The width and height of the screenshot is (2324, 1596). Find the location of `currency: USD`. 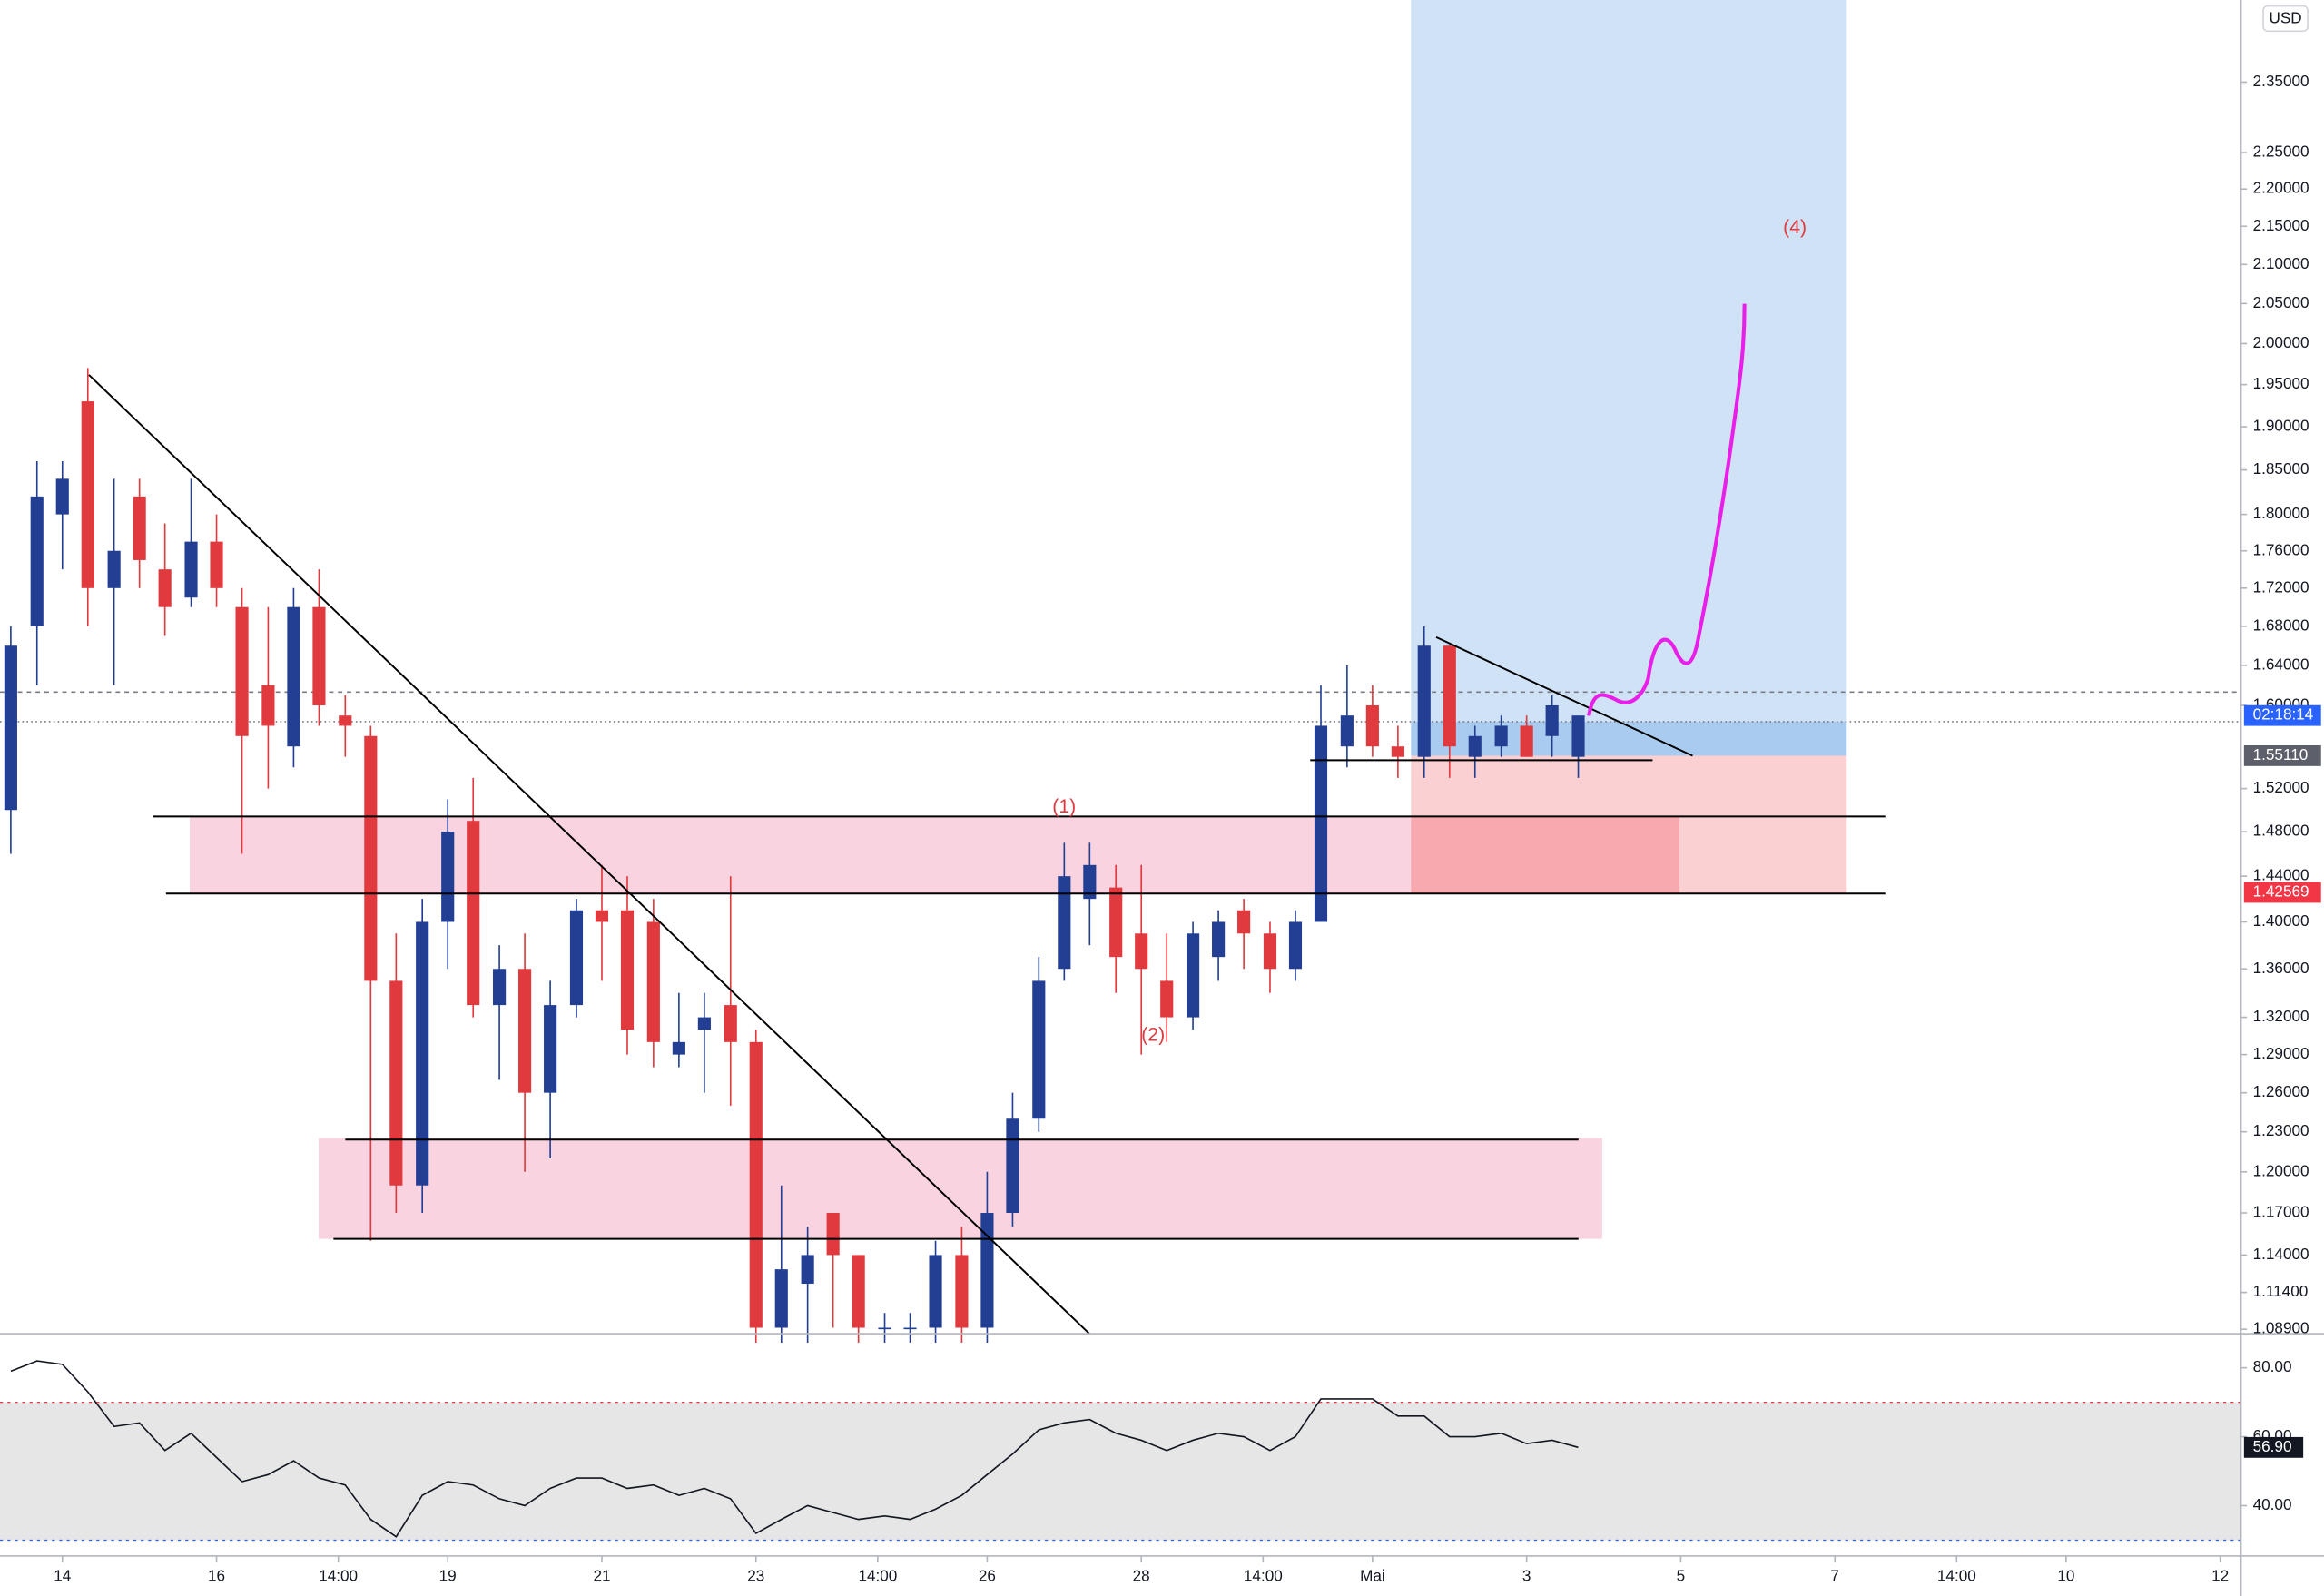

currency: USD is located at coordinates (2285, 18).